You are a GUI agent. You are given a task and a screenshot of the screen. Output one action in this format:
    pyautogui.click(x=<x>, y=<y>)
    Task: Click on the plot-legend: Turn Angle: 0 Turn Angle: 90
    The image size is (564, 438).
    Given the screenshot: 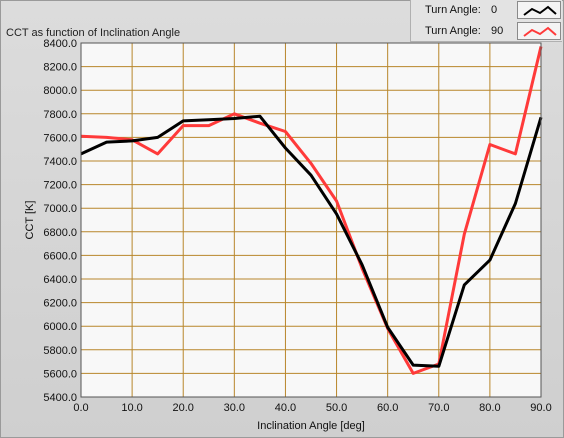 What is the action you would take?
    pyautogui.click(x=486, y=21)
    